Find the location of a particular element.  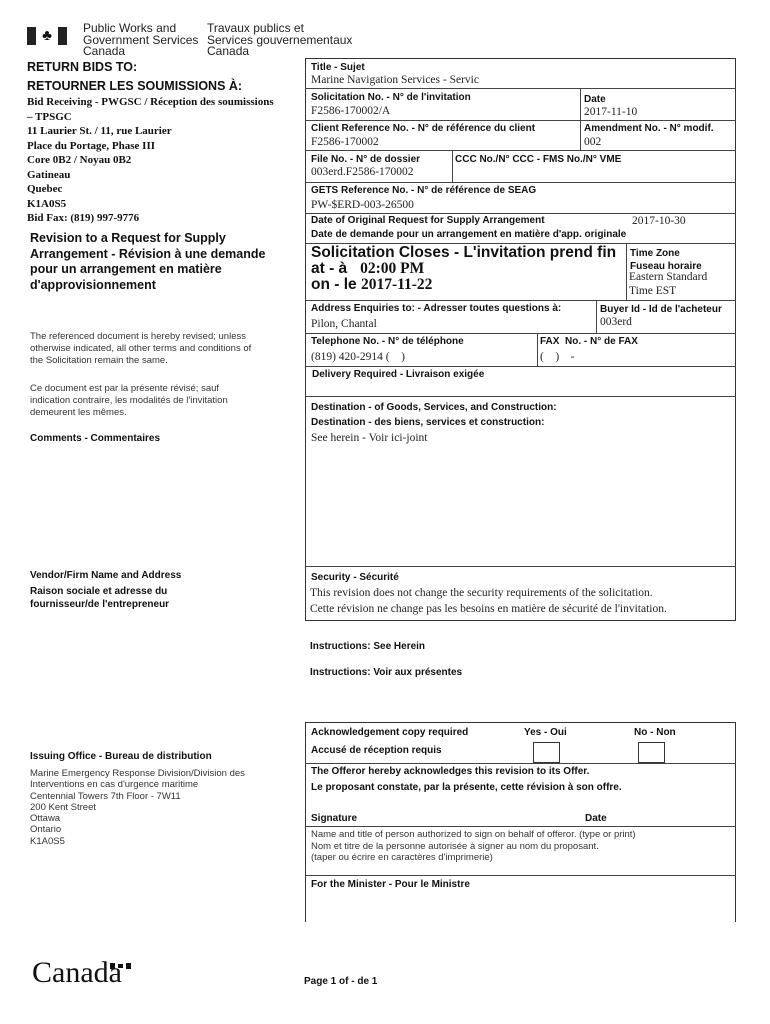

ack-no-checkbox is located at coordinates (651, 752).